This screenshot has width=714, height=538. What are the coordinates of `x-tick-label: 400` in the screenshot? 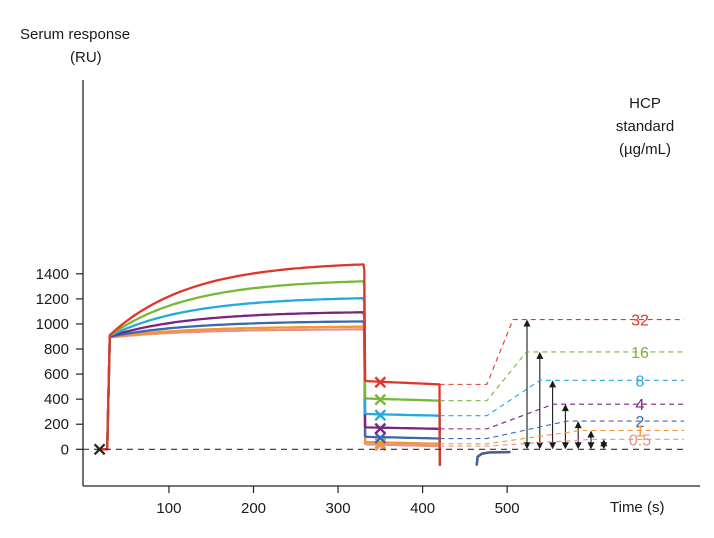 It's located at (422, 508).